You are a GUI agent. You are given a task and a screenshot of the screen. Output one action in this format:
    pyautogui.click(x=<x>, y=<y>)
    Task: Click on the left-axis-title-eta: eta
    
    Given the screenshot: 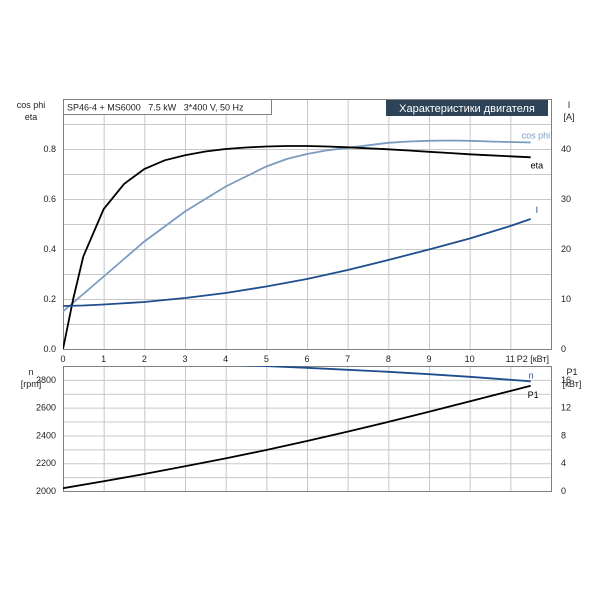 What is the action you would take?
    pyautogui.click(x=31, y=117)
    